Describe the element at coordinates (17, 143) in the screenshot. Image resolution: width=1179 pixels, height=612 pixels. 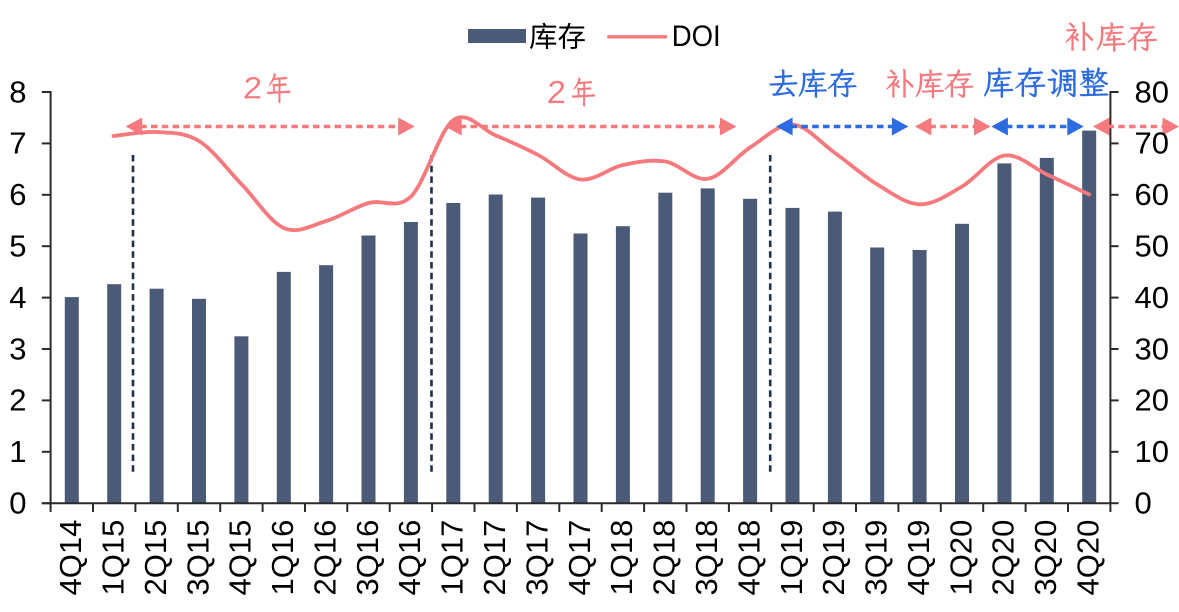
I see `svg-text: 7` at that location.